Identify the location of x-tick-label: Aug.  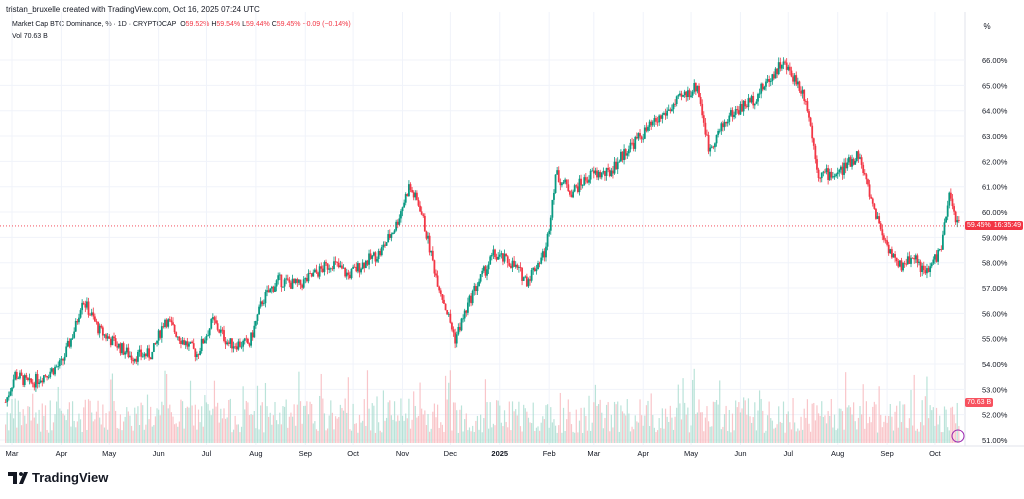
(837, 453).